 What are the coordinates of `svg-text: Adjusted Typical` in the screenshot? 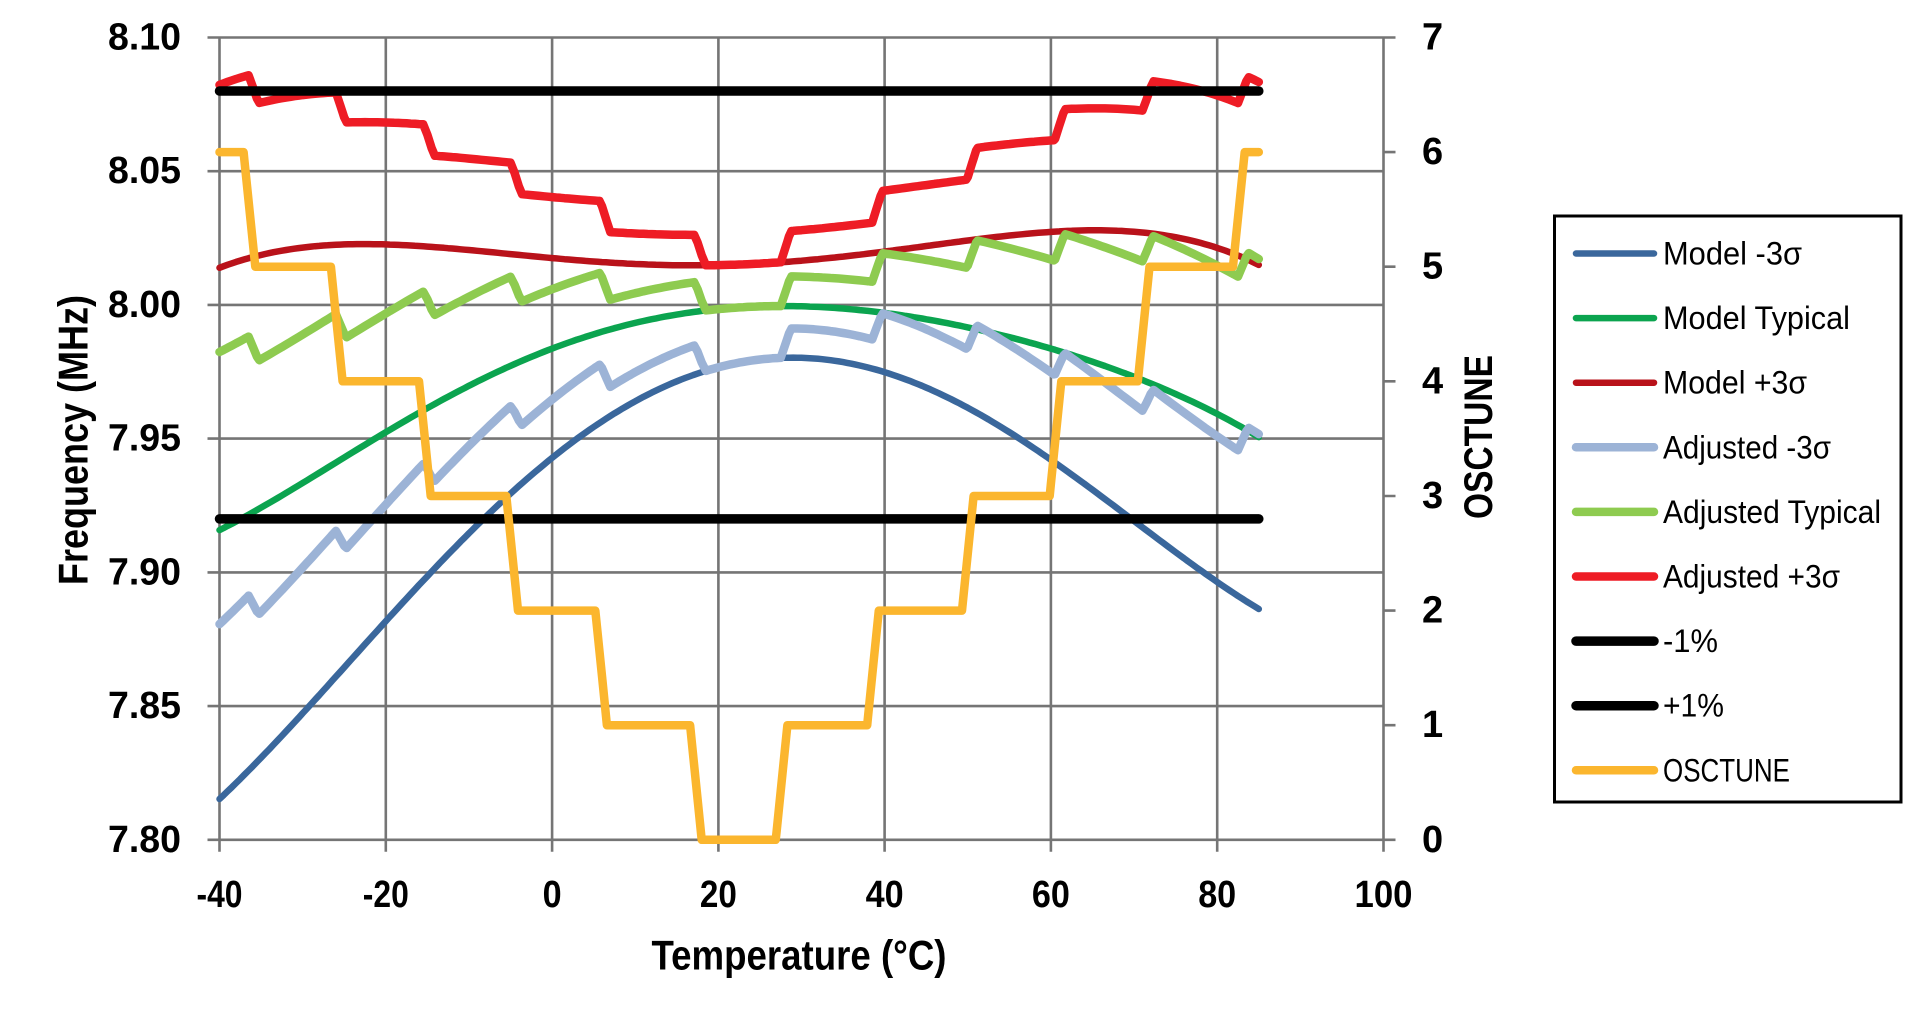 It's located at (1772, 512).